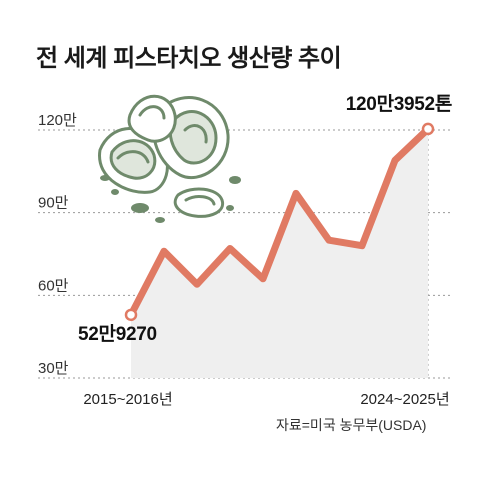 This screenshot has height=485, width=480. I want to click on data-label: 52만9270, so click(117, 334).